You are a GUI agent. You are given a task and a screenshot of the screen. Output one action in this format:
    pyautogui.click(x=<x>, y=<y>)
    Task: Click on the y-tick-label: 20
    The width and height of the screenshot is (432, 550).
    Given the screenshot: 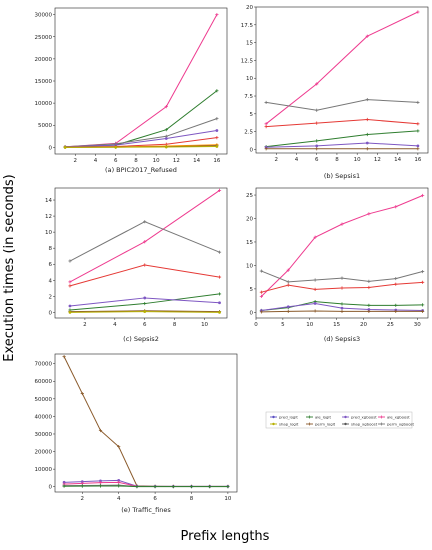 What is the action you would take?
    pyautogui.click(x=249, y=220)
    